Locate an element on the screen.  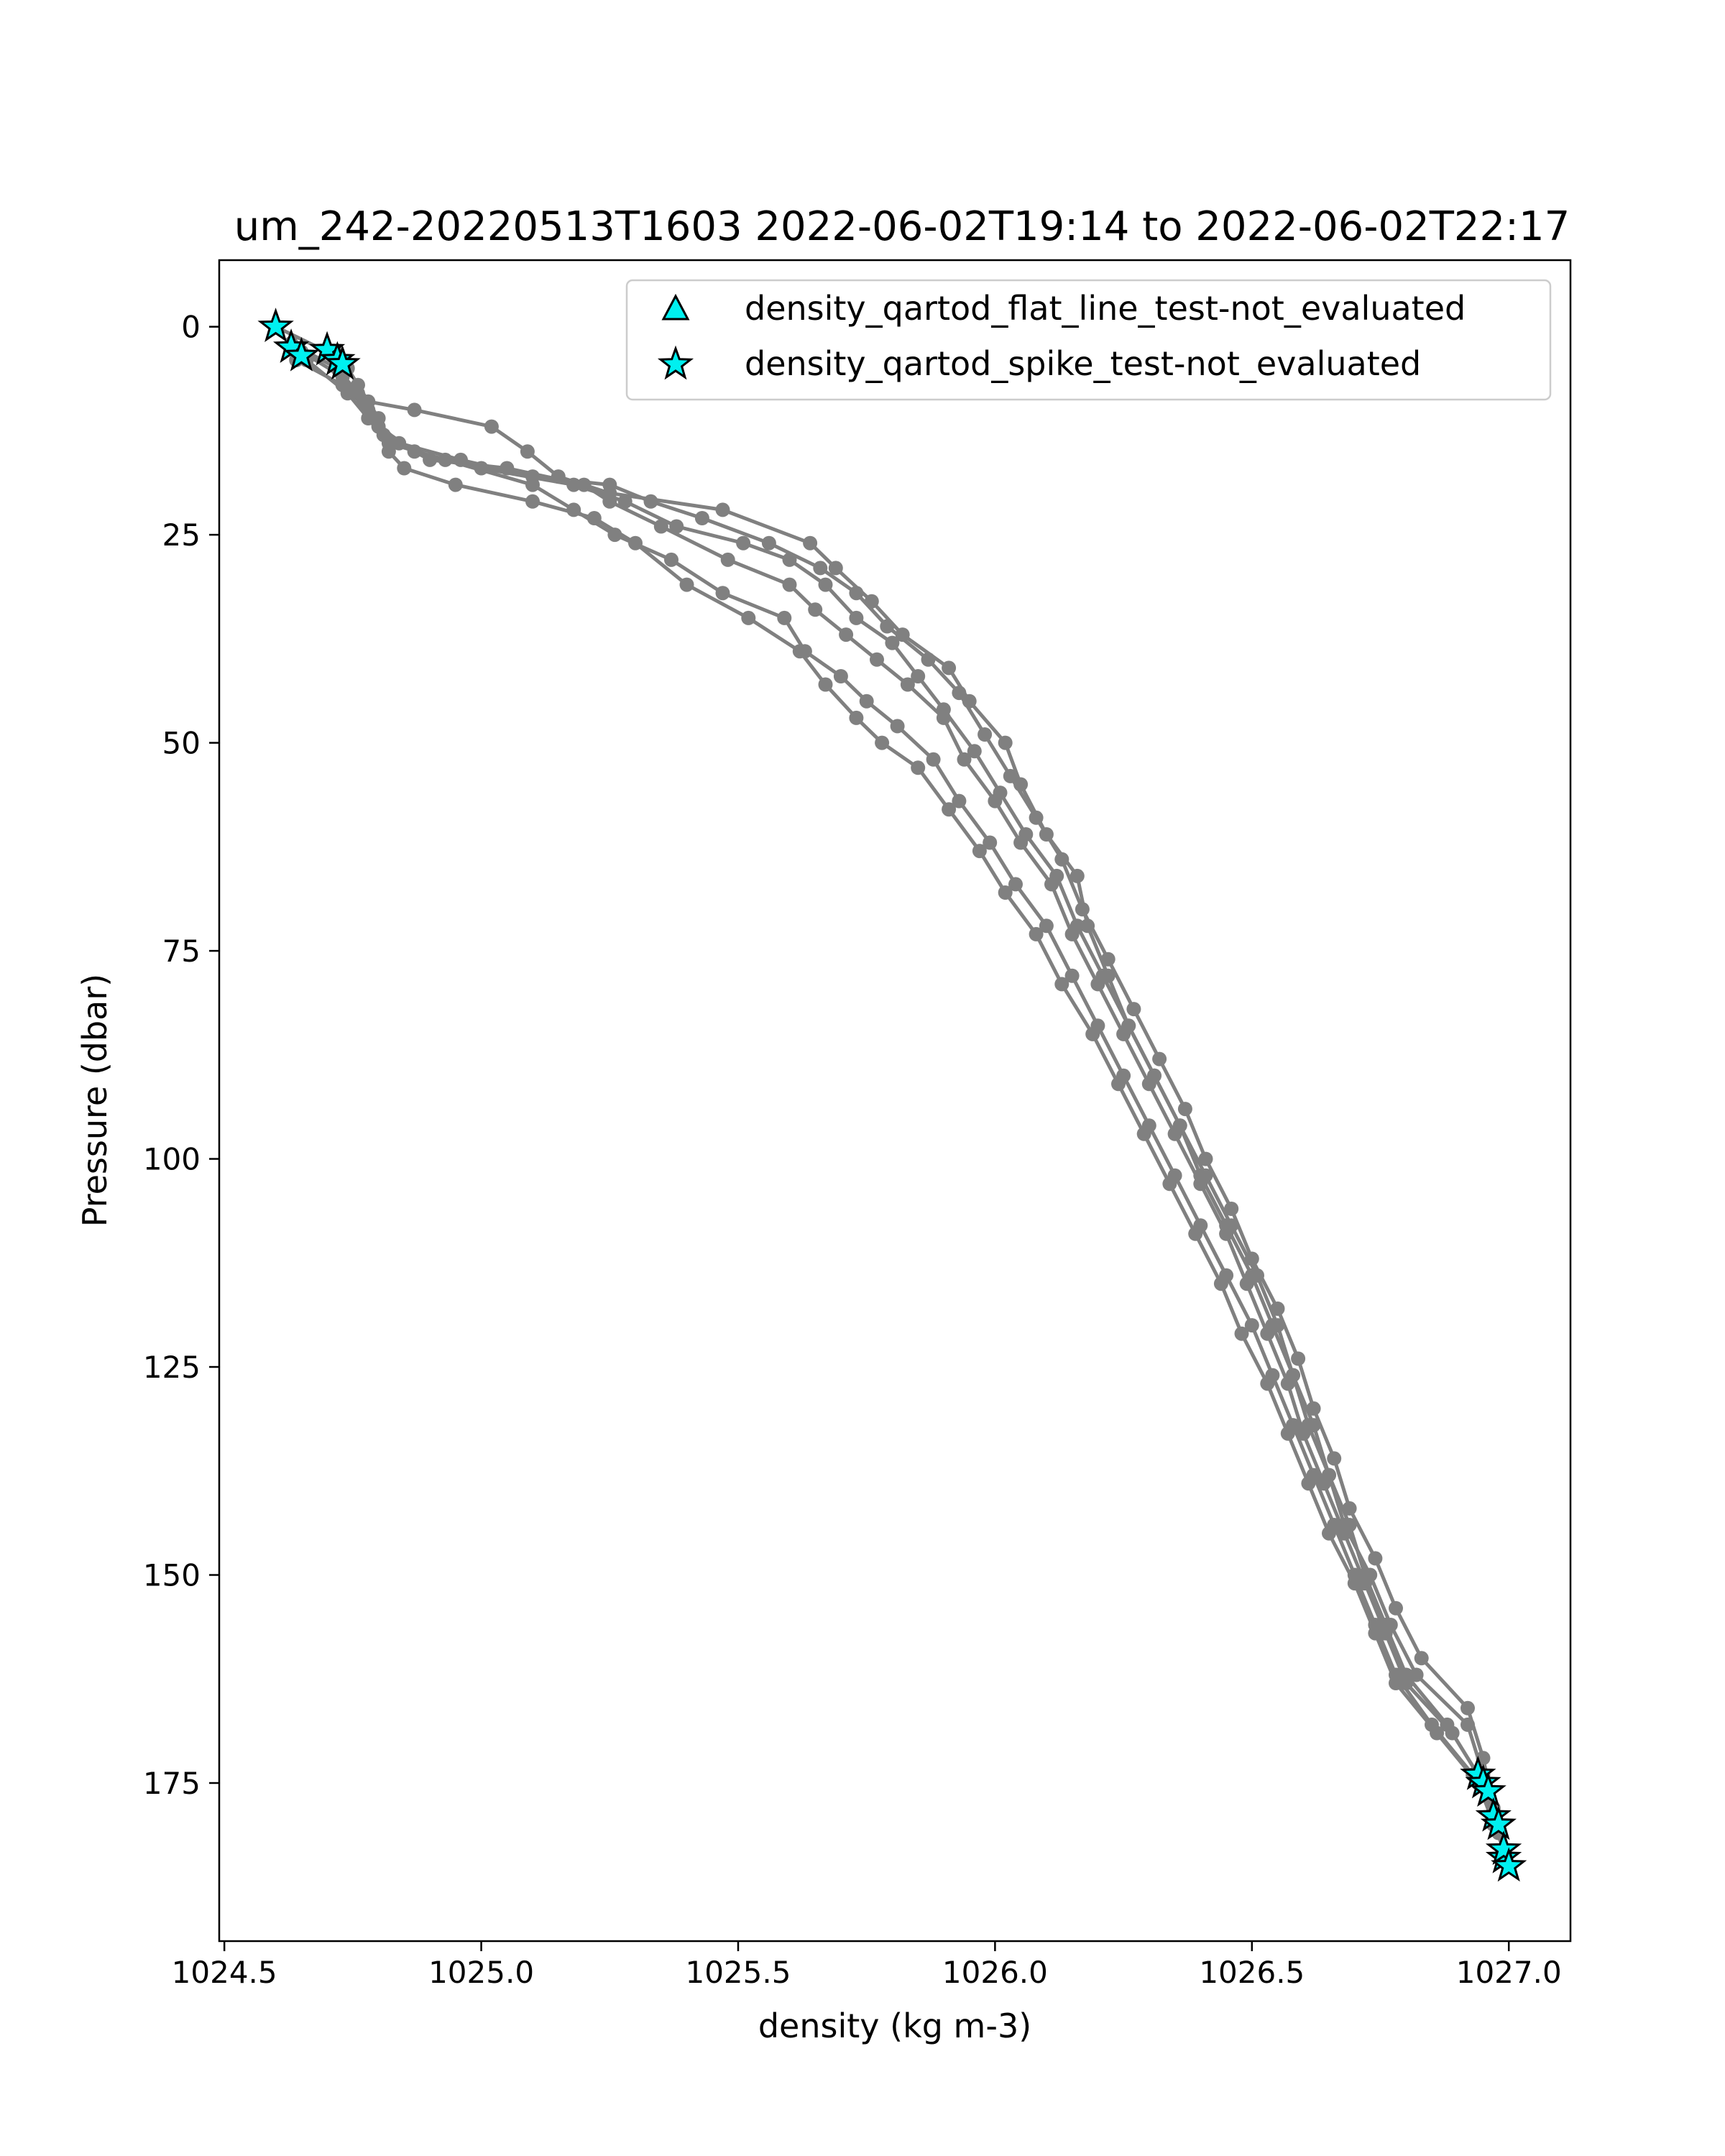
y-tick-label: 50 is located at coordinates (181, 744).